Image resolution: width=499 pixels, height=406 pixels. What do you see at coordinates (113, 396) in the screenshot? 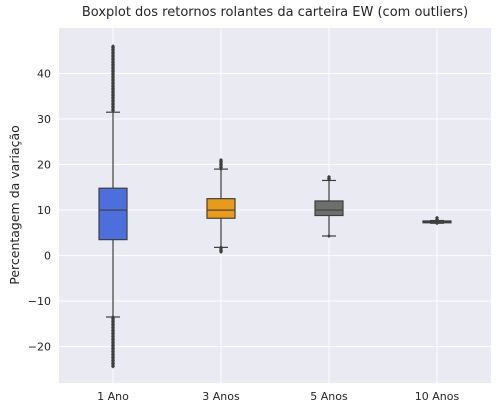
I see `x-tick-label: 1 Ano` at bounding box center [113, 396].